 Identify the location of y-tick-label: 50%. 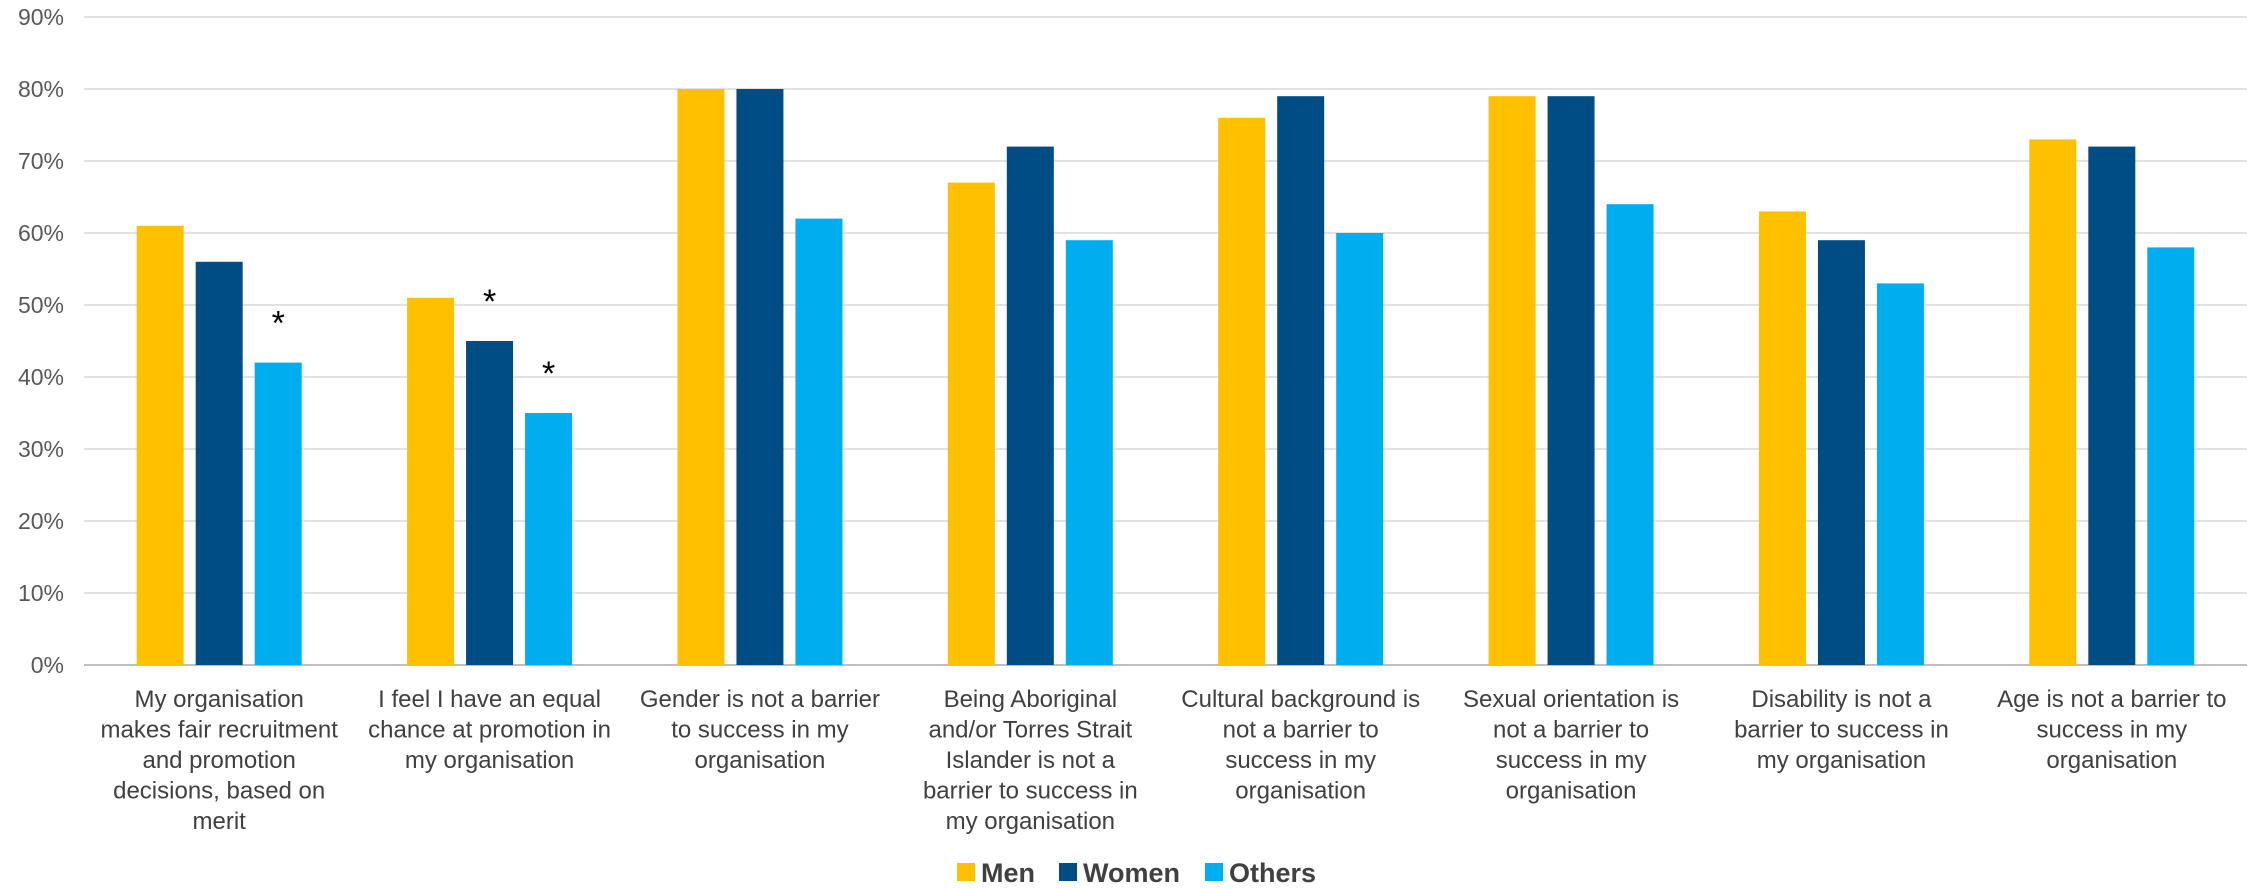
(41, 305).